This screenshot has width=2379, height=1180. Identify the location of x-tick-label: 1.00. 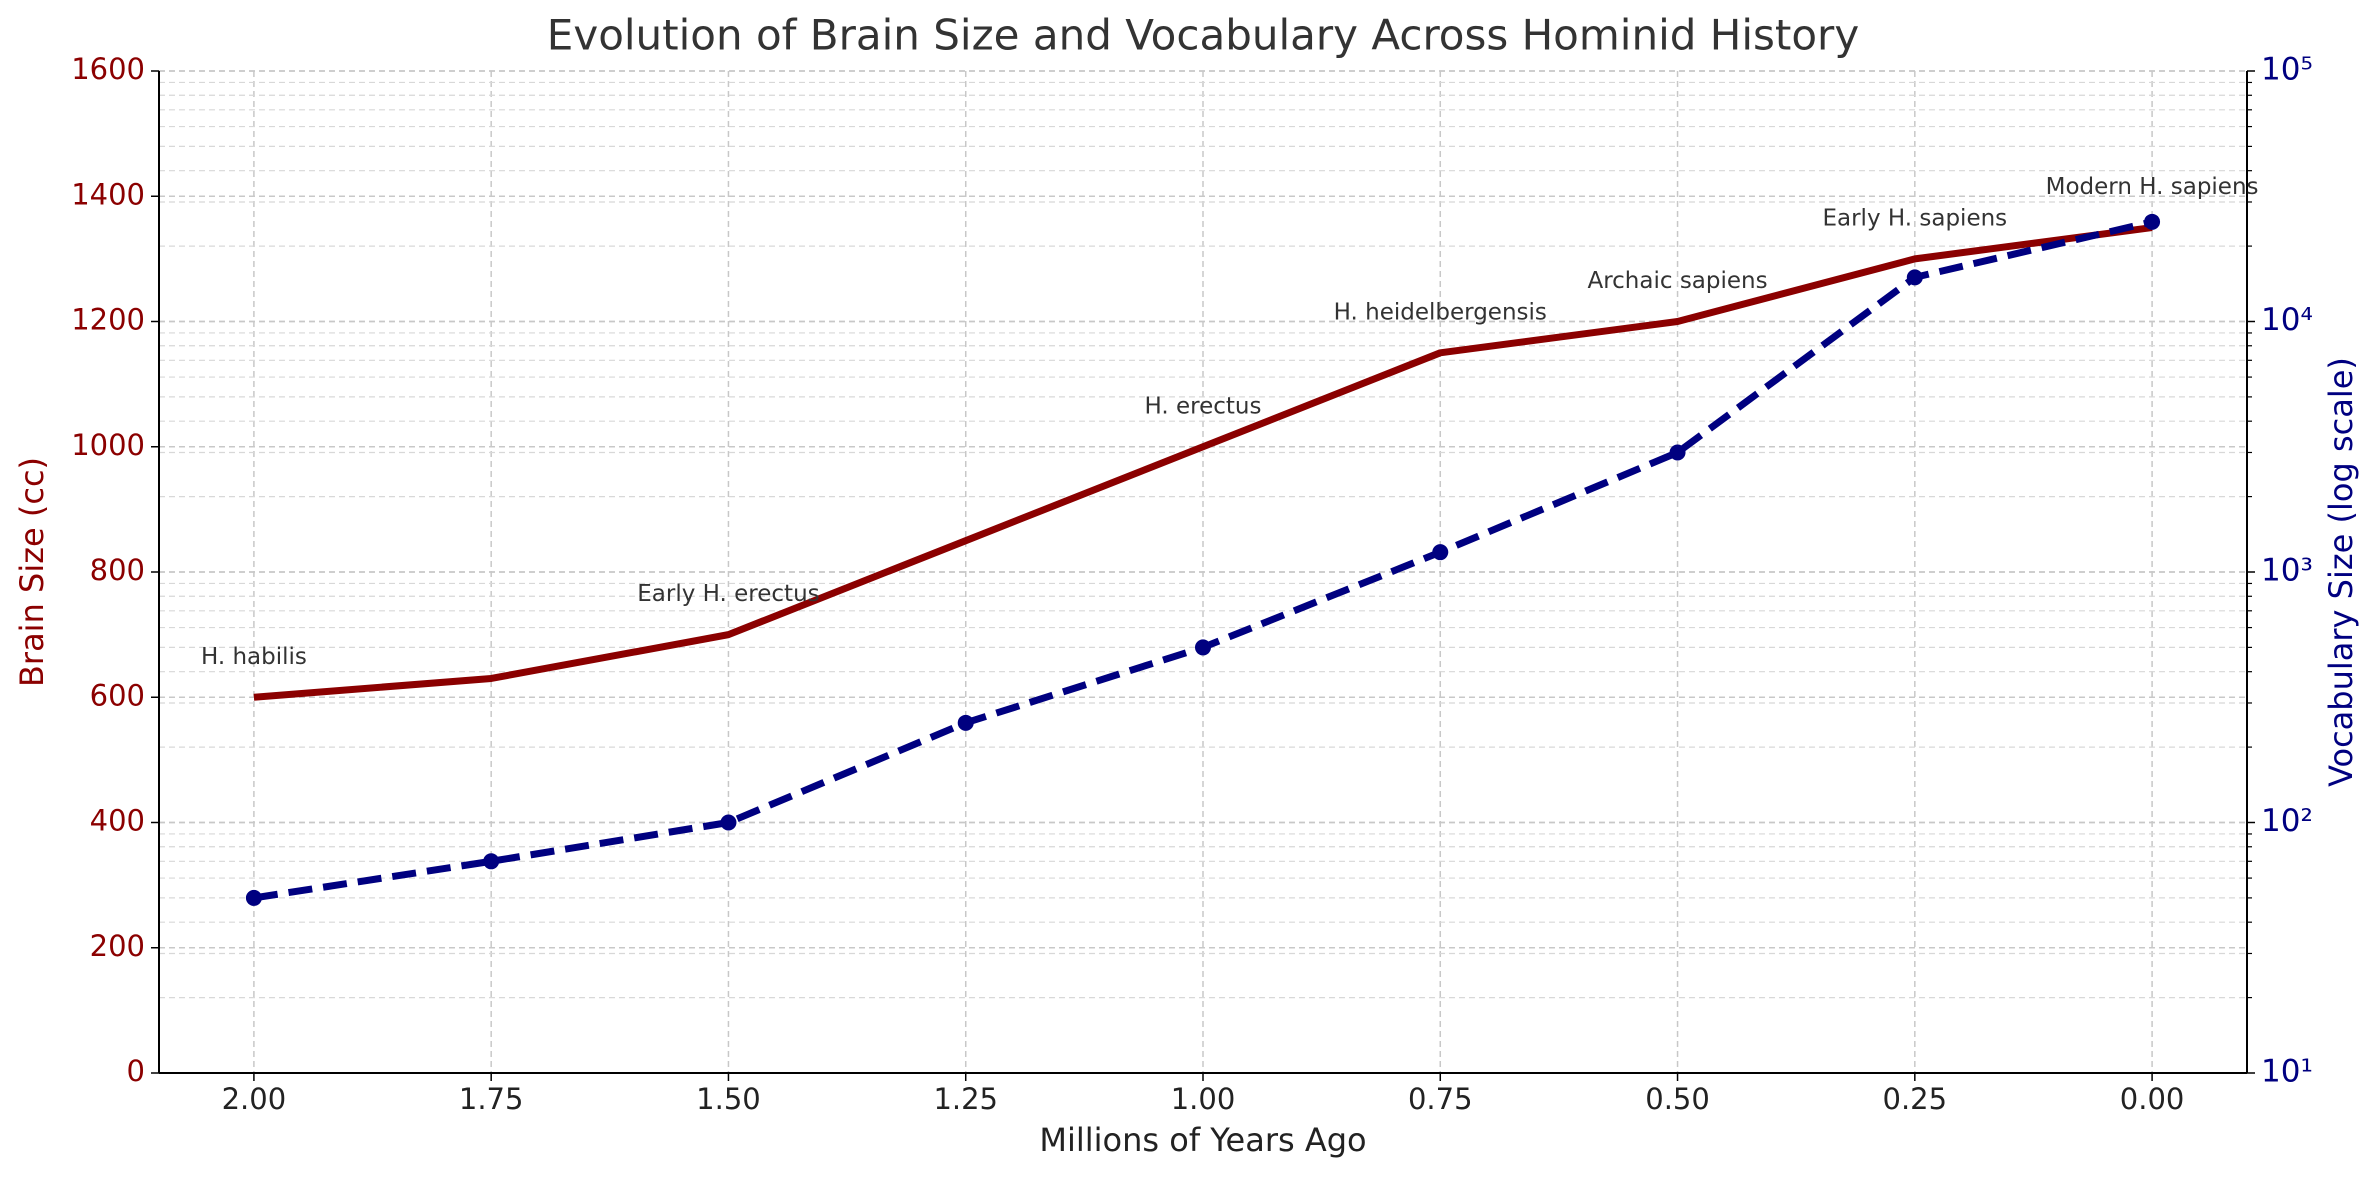
(1203, 1099).